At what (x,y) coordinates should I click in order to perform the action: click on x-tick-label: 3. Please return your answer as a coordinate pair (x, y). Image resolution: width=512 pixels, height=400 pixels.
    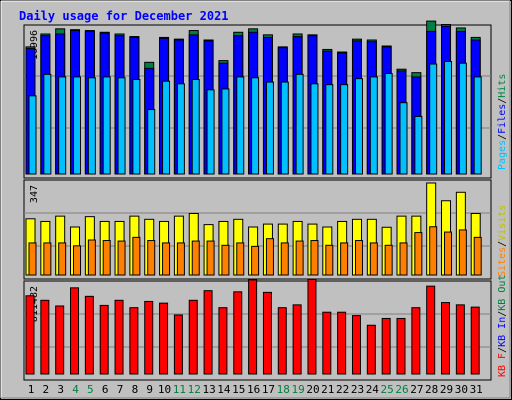
    Looking at the image, I should click on (60, 389).